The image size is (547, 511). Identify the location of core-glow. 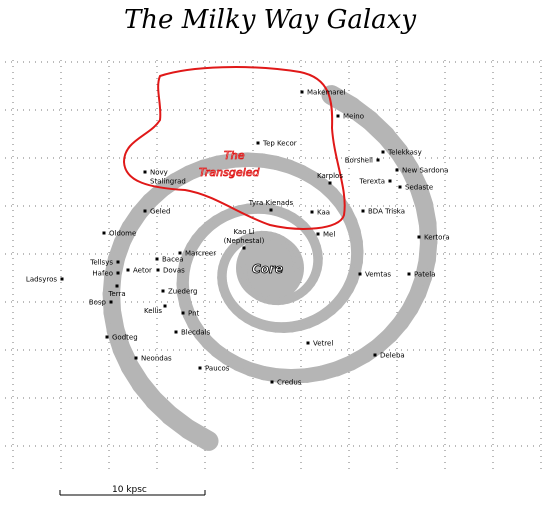
(270, 268).